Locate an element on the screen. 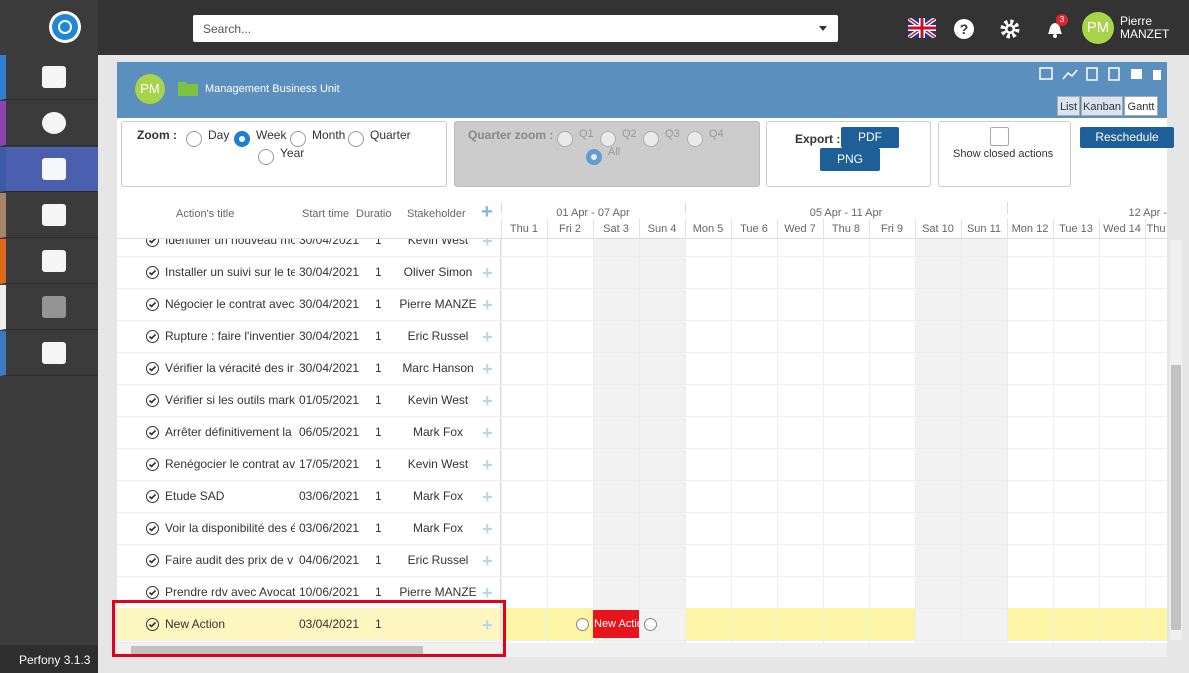  row-cell: 01/05/2021 is located at coordinates (329, 400).